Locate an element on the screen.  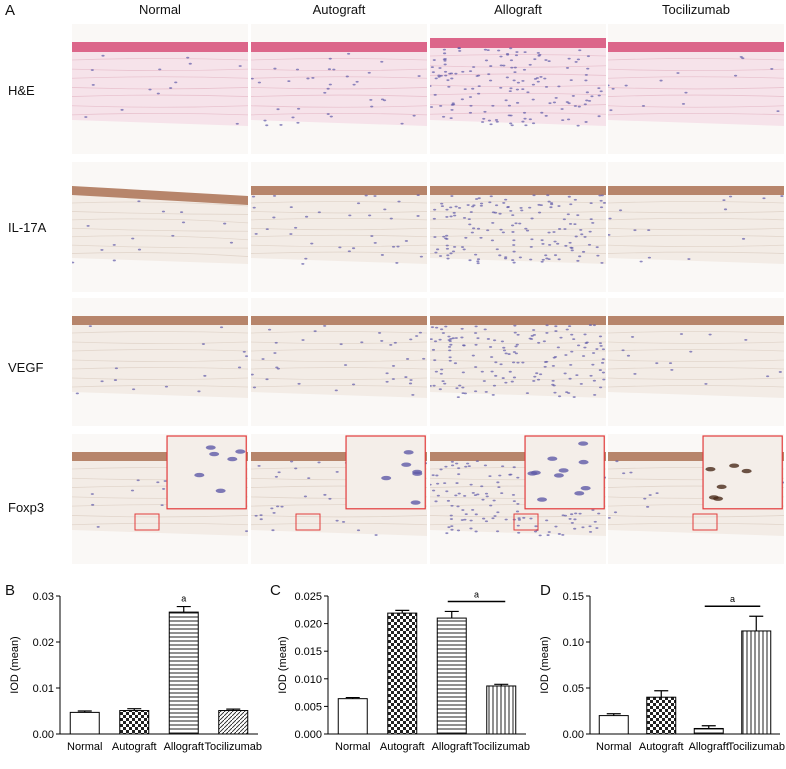
row-label-il17a: IL-17A is located at coordinates (27, 227).